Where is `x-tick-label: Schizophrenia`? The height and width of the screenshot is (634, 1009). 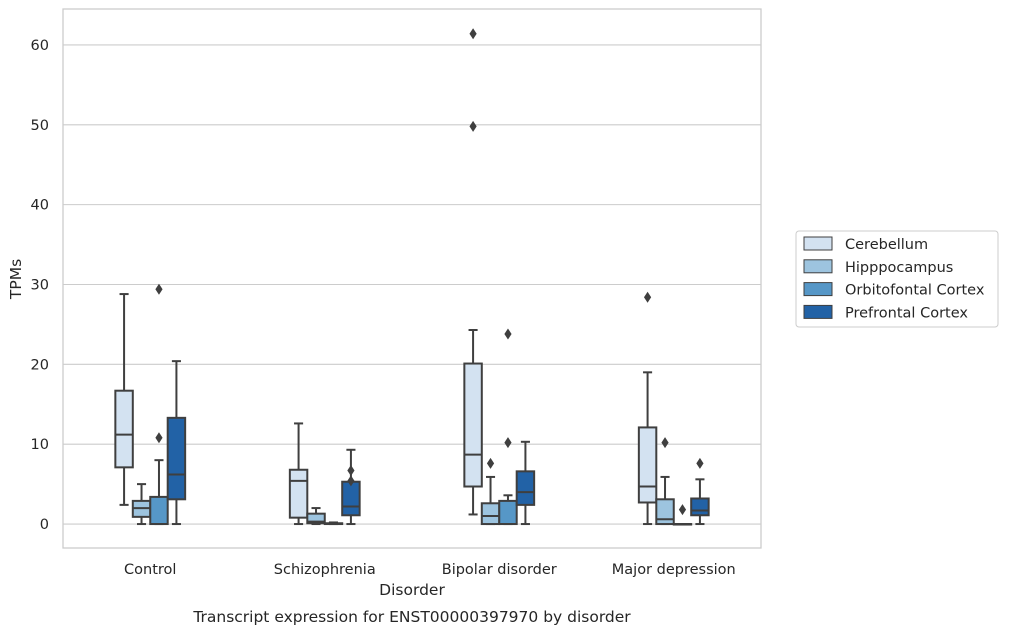 x-tick-label: Schizophrenia is located at coordinates (325, 570).